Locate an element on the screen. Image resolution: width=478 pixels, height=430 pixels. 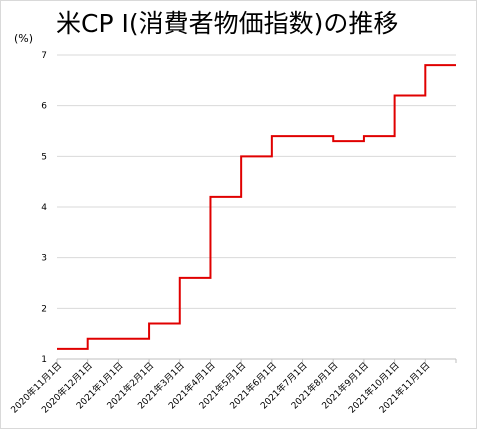
y-tick-label: 1 is located at coordinates (44, 360).